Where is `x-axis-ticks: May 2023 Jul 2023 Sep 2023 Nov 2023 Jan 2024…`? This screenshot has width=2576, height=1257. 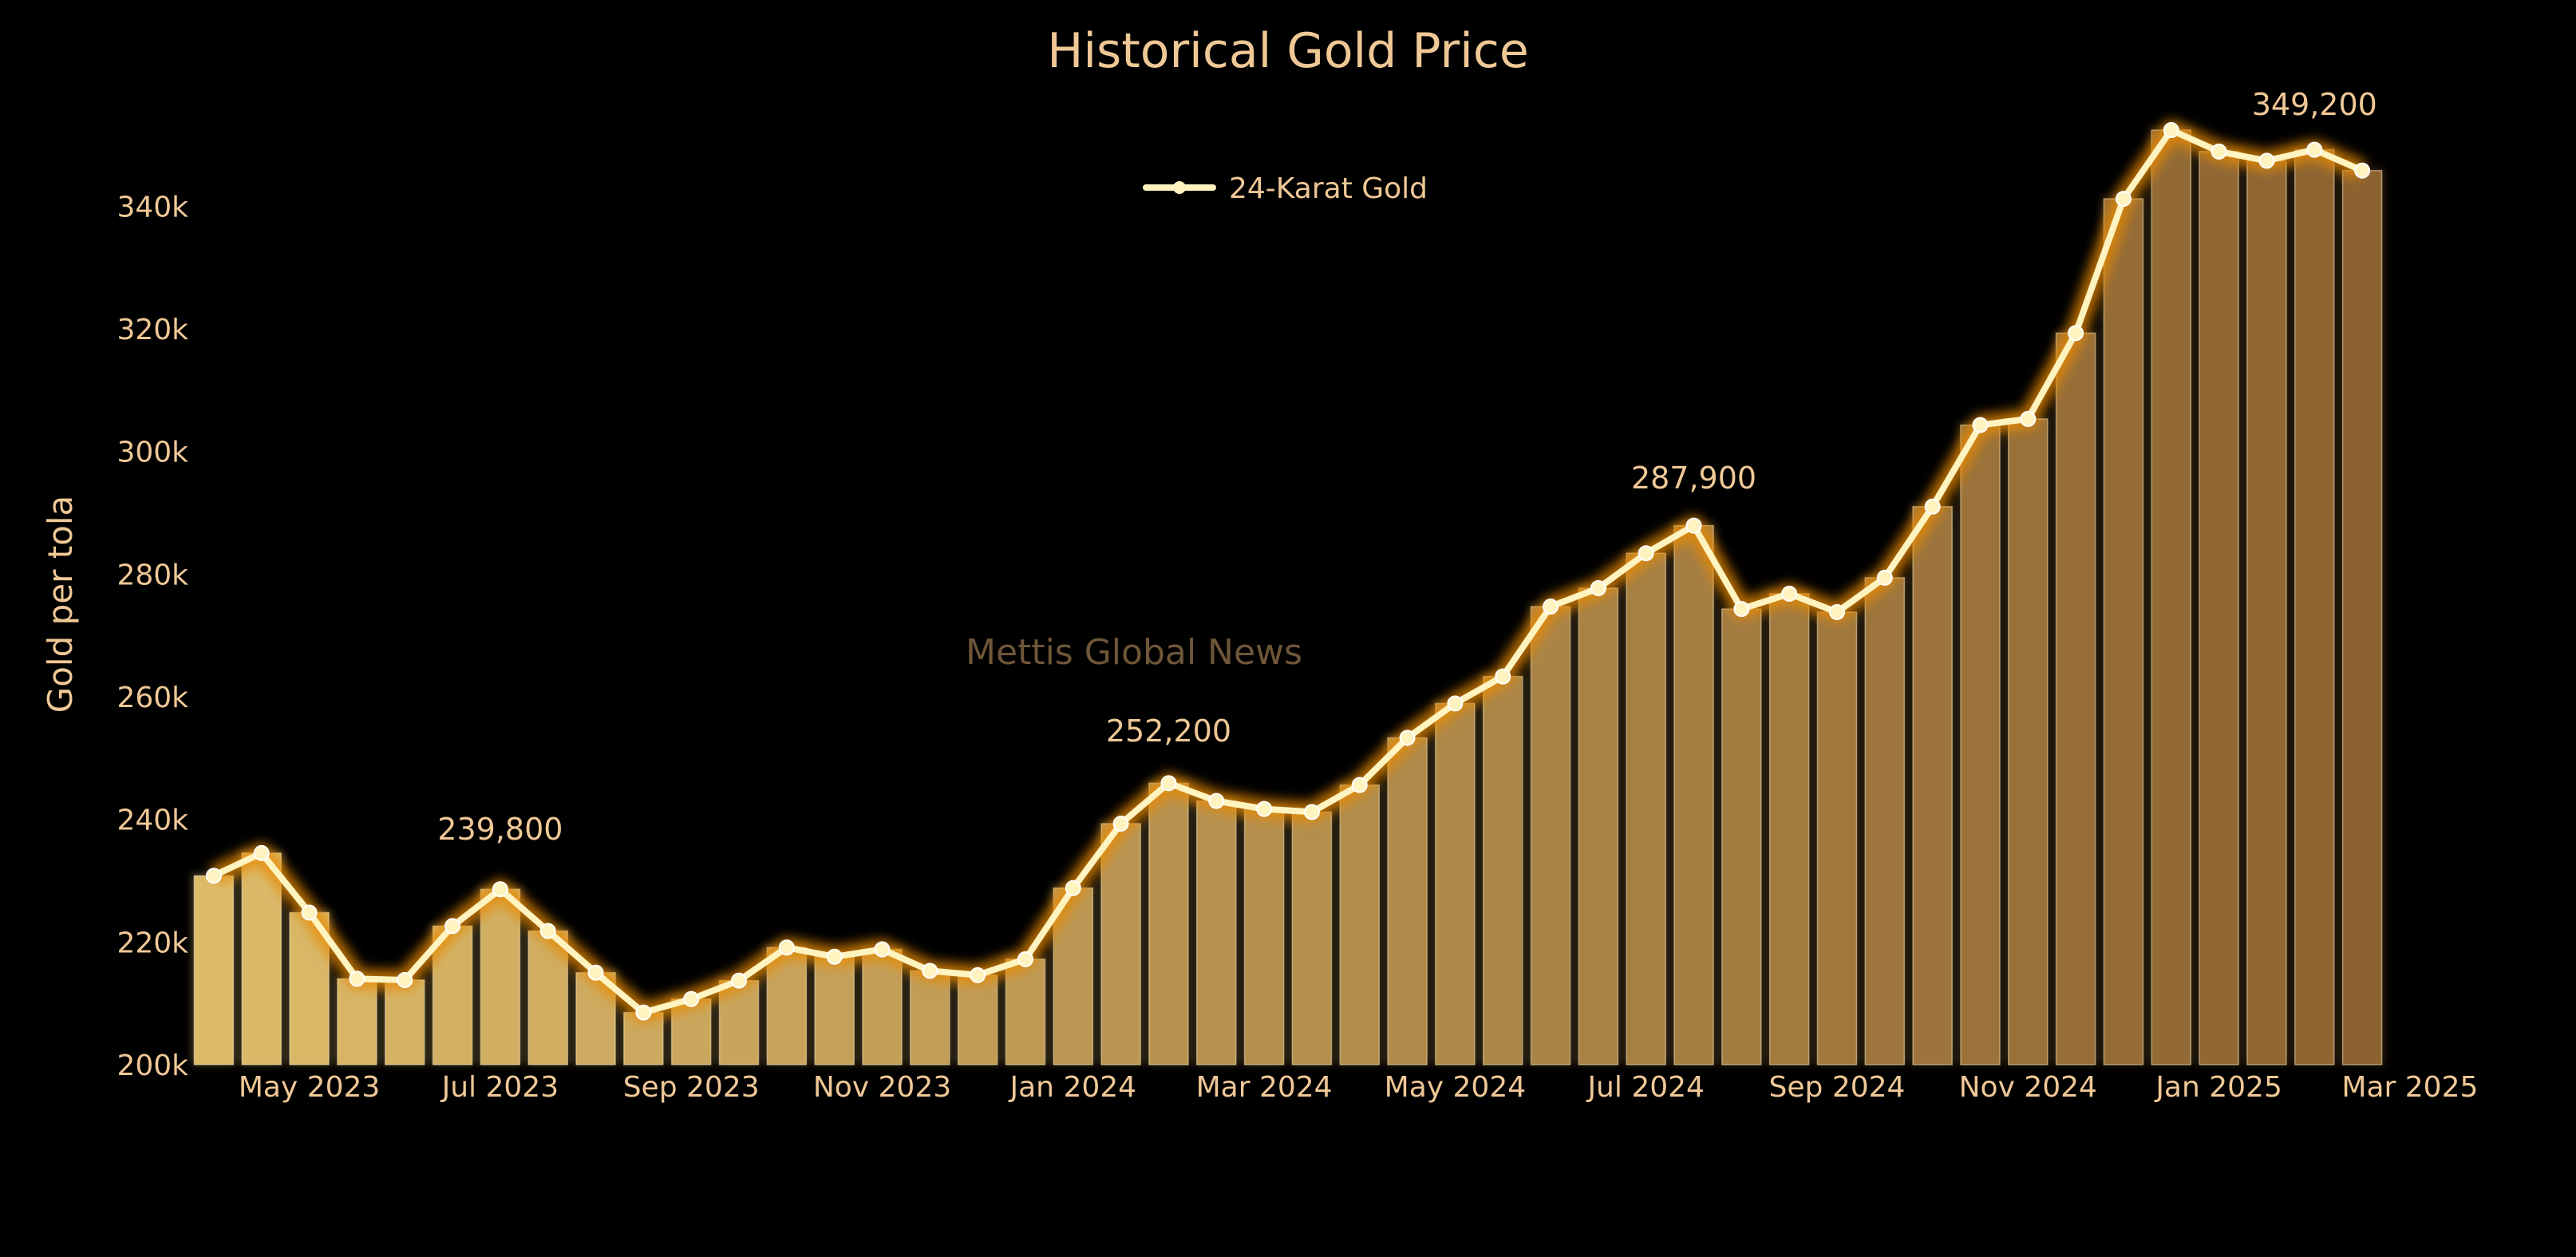
x-axis-ticks: May 2023 Jul 2023 Sep 2023 Nov 2023 Jan 2024… is located at coordinates (1359, 1087).